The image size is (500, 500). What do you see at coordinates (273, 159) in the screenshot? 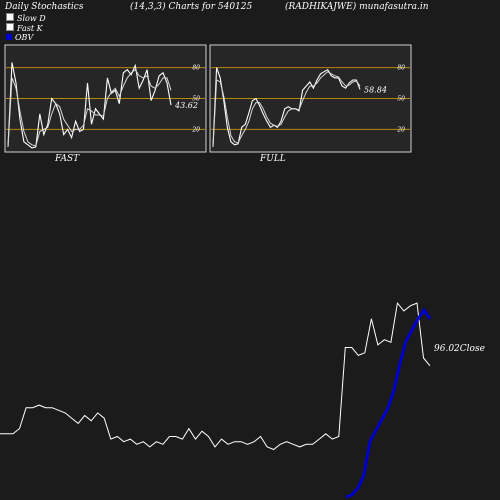
I see `full-panel-label: FULL` at bounding box center [273, 159].